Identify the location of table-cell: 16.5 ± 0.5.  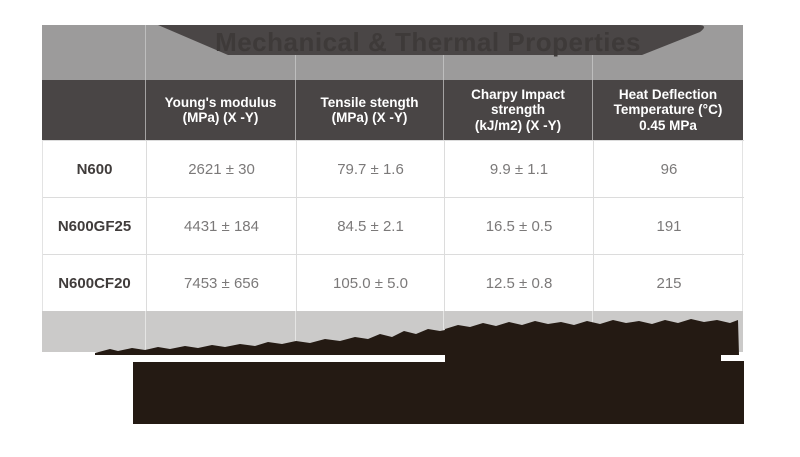
(518, 225).